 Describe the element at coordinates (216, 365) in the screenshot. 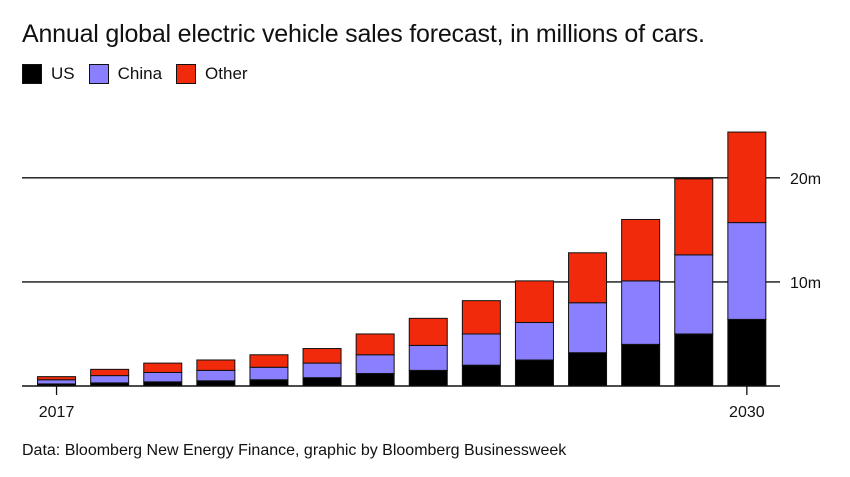

I see `bar-2020-other` at that location.